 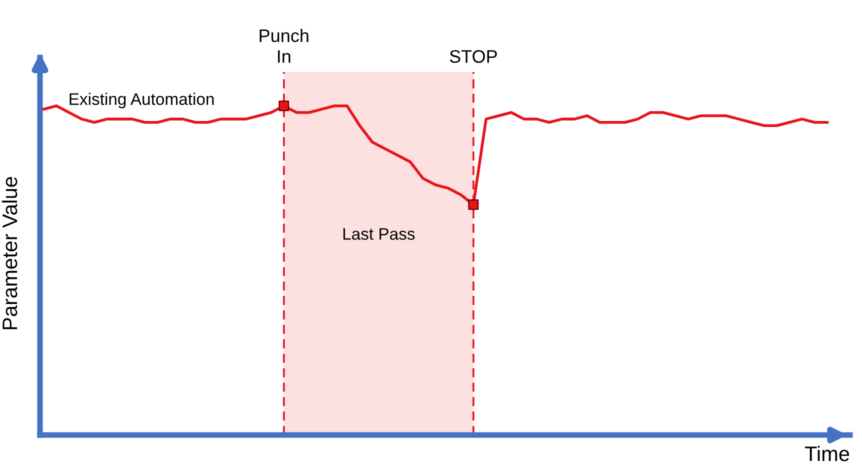 What do you see at coordinates (10, 253) in the screenshot?
I see `y-axis-title: Parameter Value` at bounding box center [10, 253].